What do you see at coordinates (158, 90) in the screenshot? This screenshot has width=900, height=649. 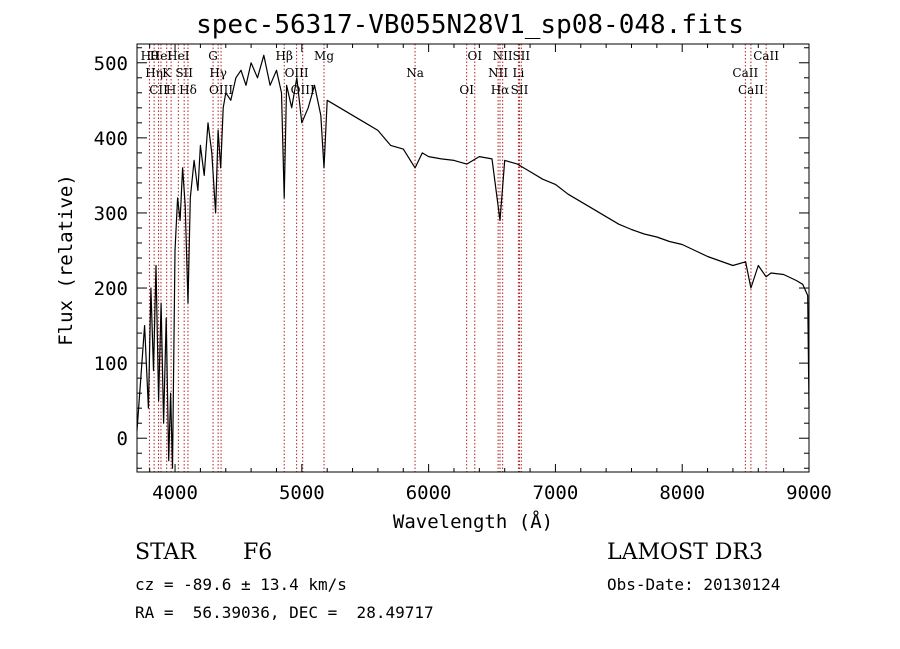 I see `line-marker-label: CII` at bounding box center [158, 90].